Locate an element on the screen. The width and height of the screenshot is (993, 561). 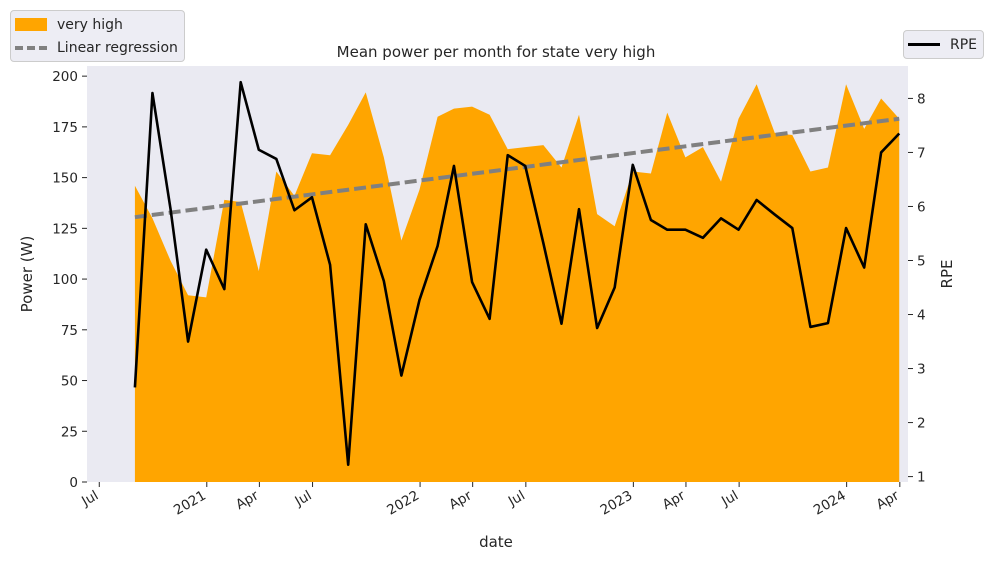
y-axis-right-label: RPE is located at coordinates (947, 274).